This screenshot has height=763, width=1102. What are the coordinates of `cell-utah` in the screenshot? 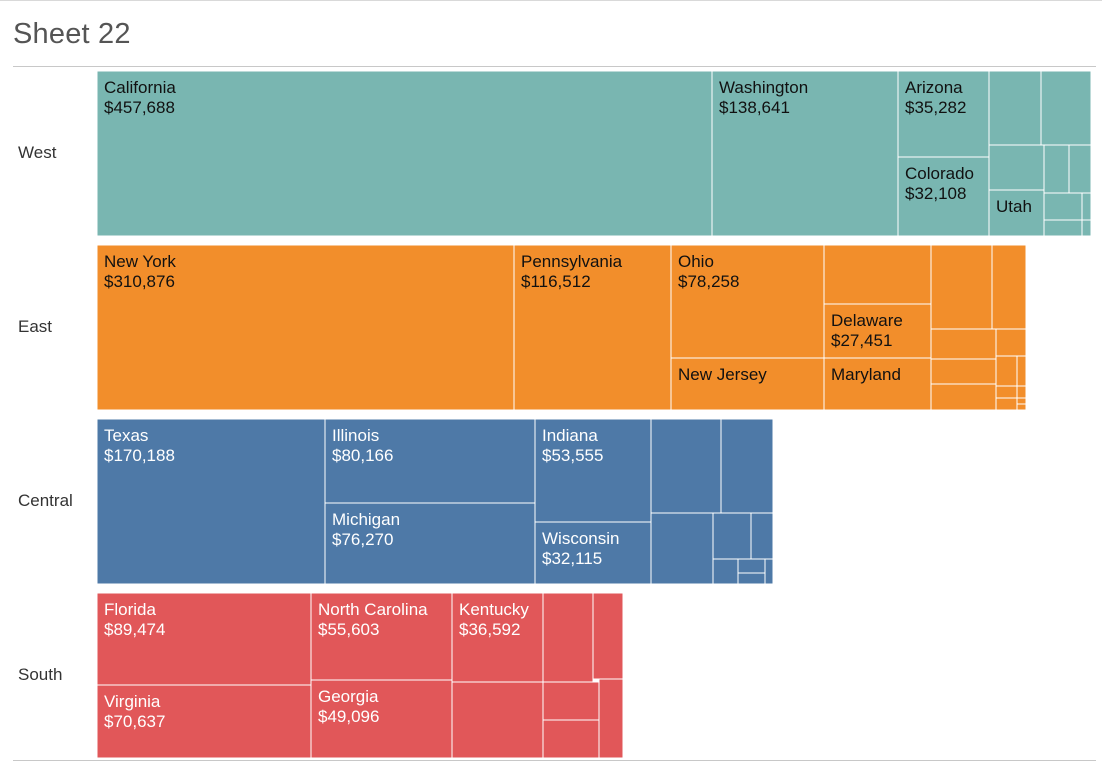 It's located at (1016, 213).